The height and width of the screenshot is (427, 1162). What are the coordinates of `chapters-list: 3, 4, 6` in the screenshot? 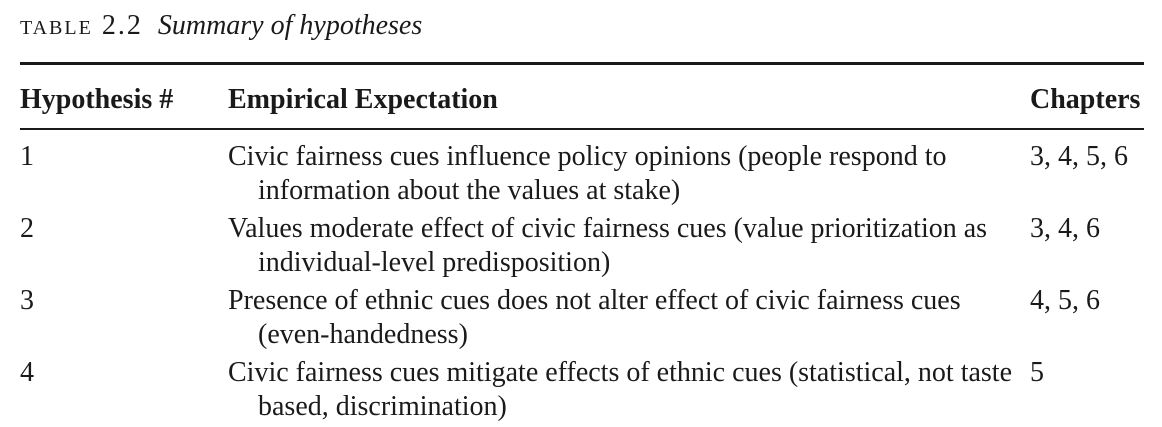 It's located at (1065, 228).